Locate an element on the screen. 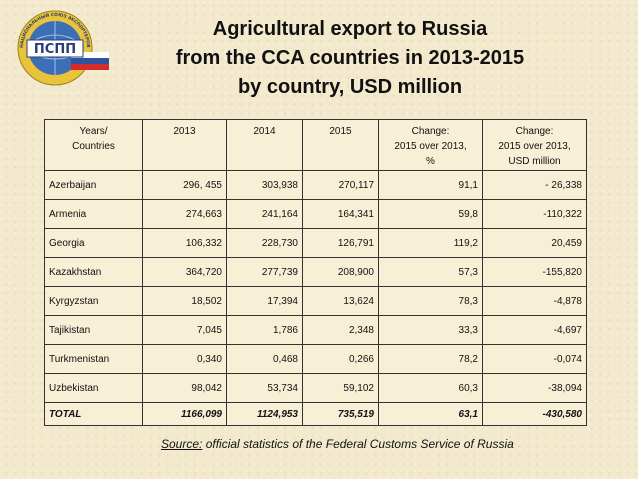  country-cell: Turkmenistan is located at coordinates (93, 359).